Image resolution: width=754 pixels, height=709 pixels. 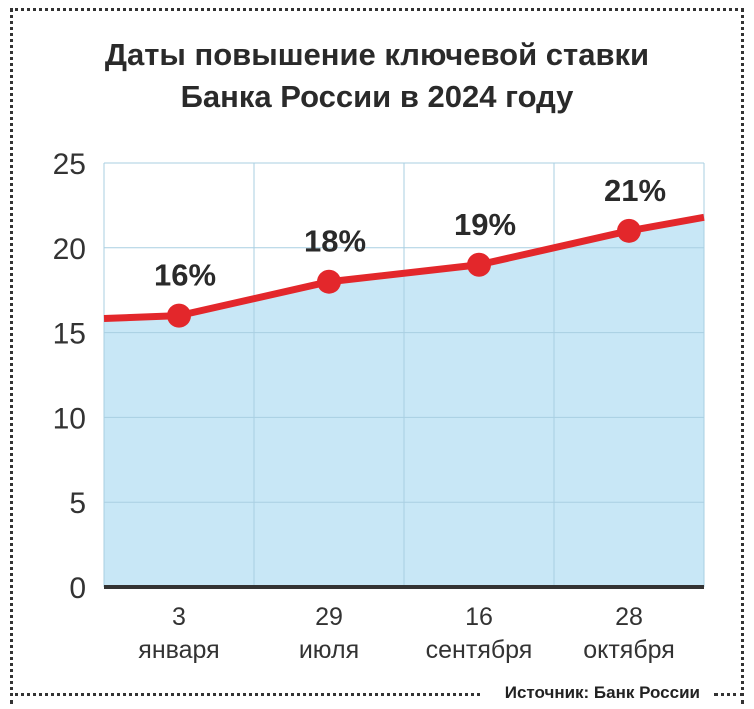 I want to click on y-tick-label: 0, so click(x=77, y=588).